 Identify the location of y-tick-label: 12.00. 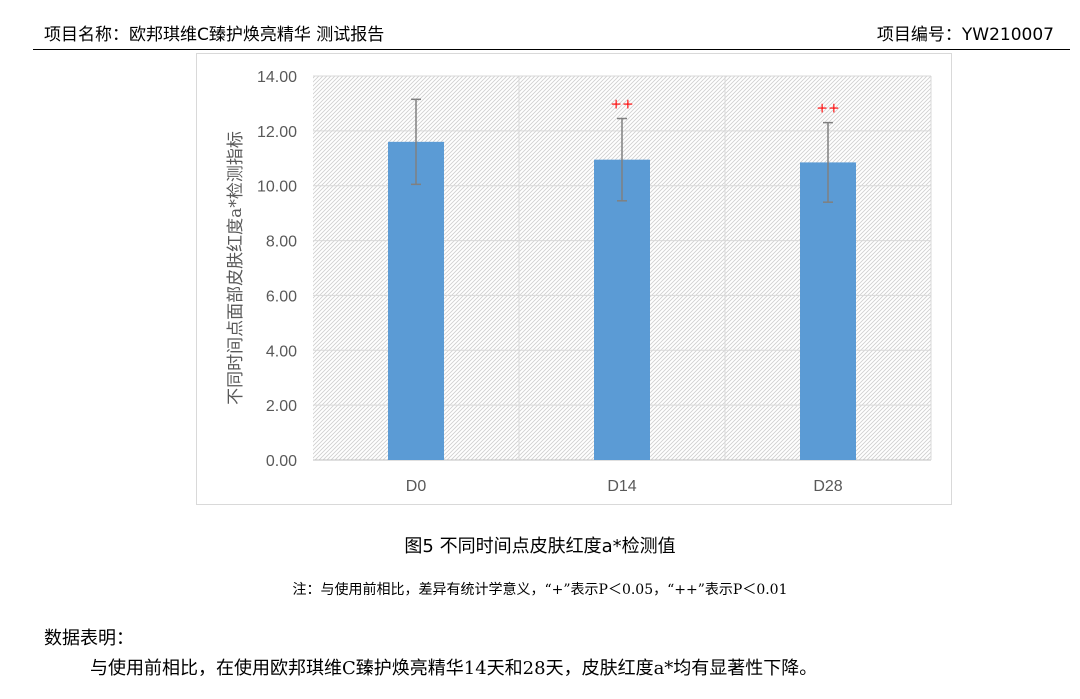
(277, 132).